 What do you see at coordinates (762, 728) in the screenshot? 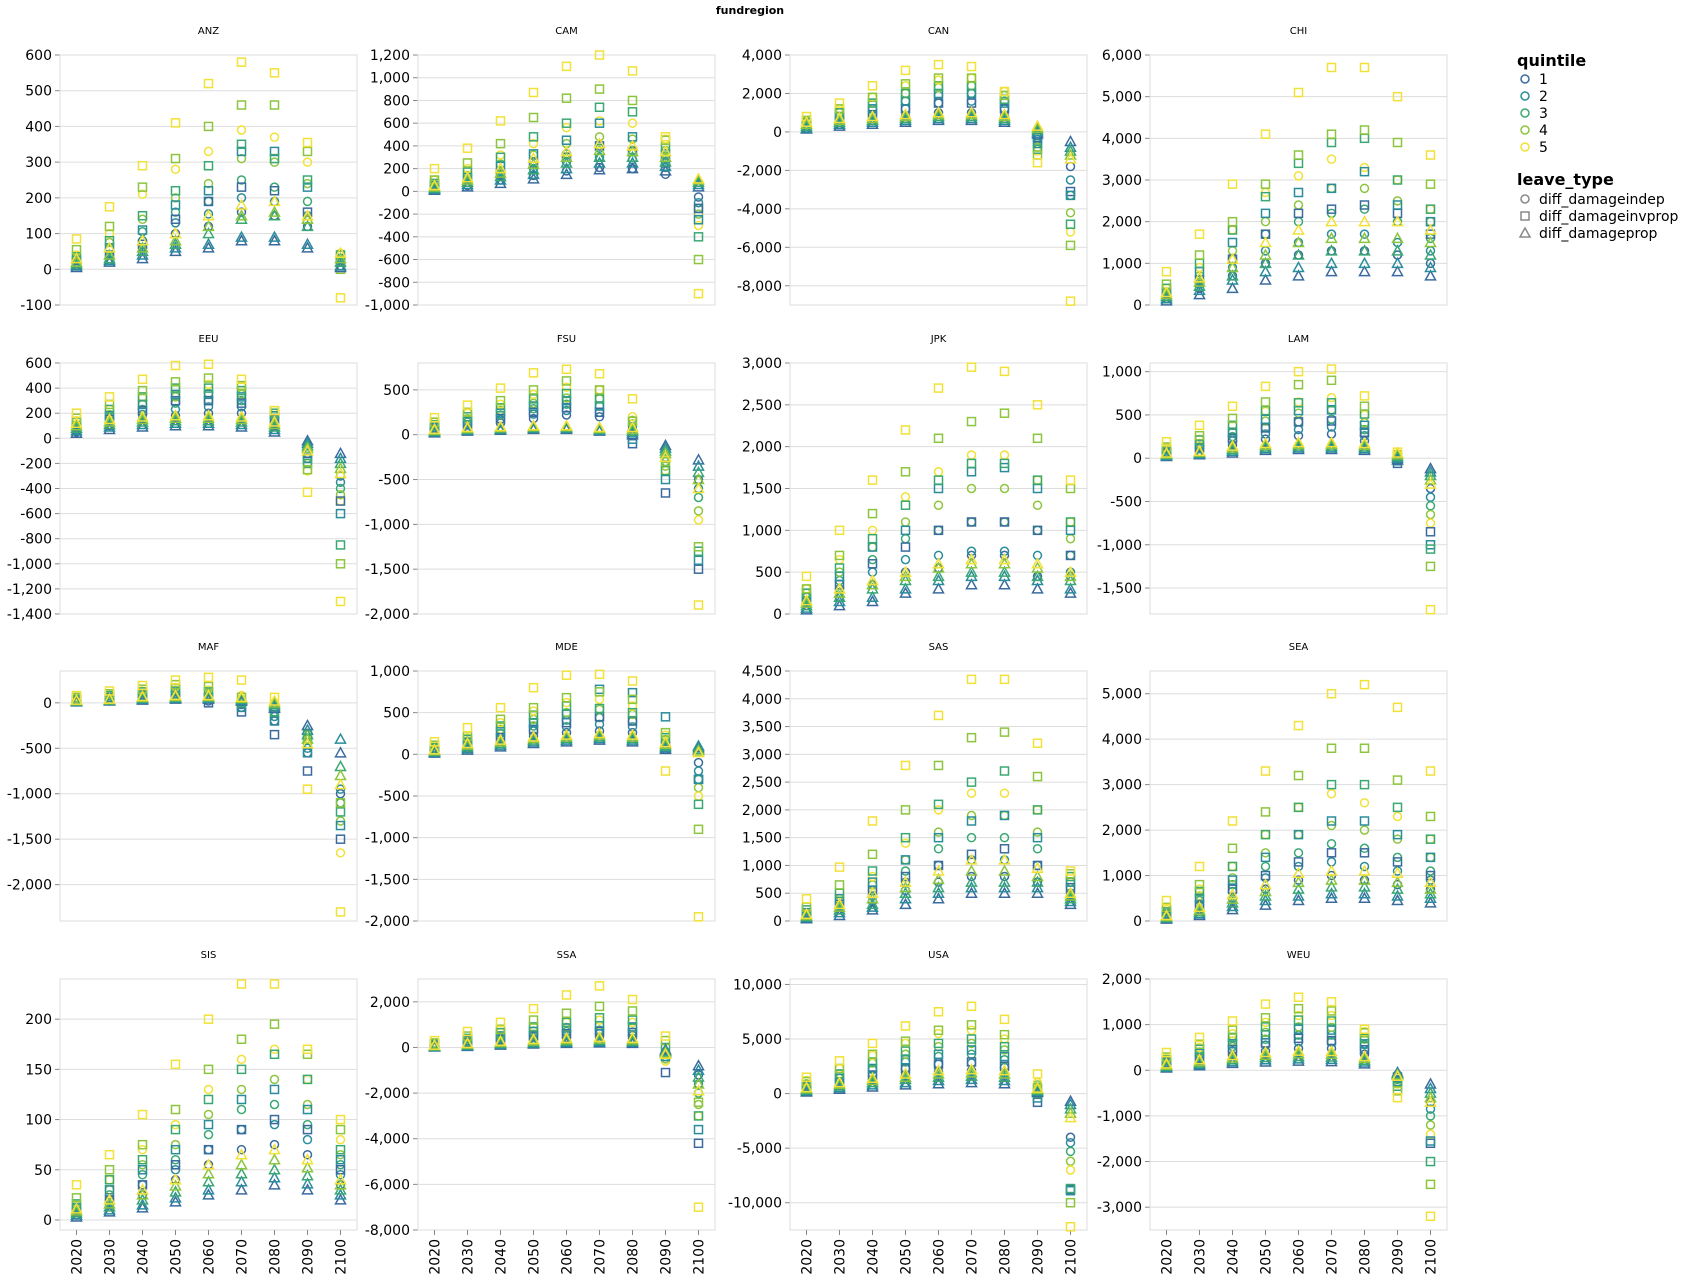
I see `y-tick-label: 3,500` at bounding box center [762, 728].